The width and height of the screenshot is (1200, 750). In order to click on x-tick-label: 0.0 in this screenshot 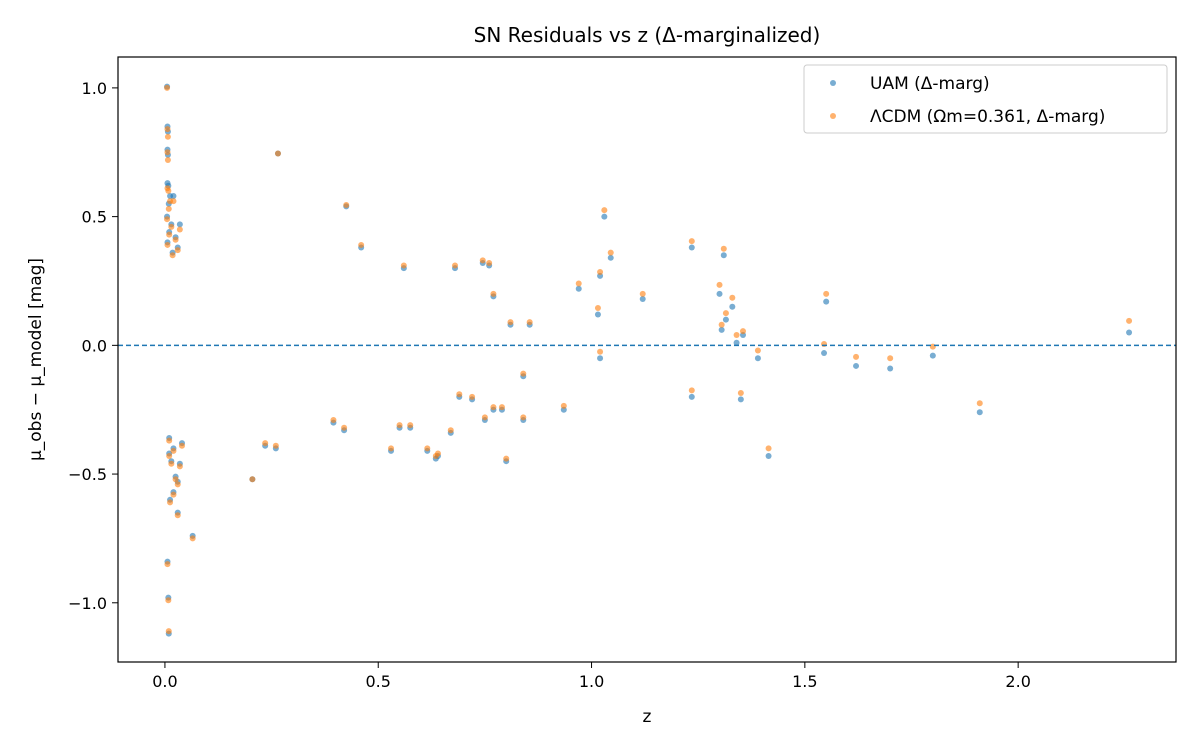, I will do `click(164, 681)`.